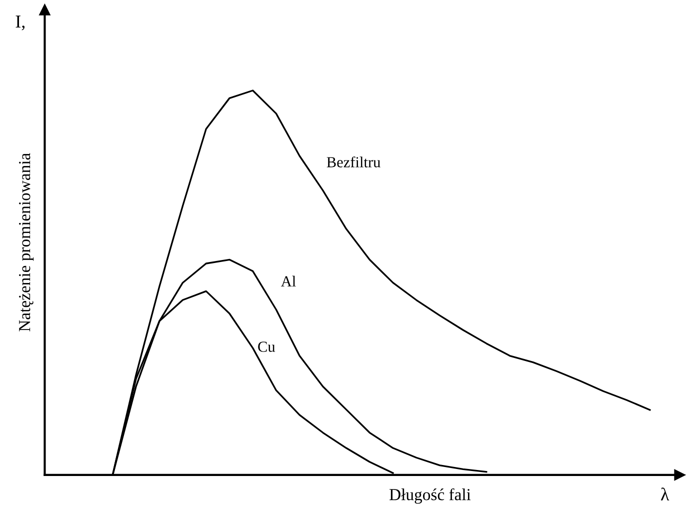 This screenshot has width=688, height=514. What do you see at coordinates (267, 347) in the screenshot?
I see `series-label: Cu` at bounding box center [267, 347].